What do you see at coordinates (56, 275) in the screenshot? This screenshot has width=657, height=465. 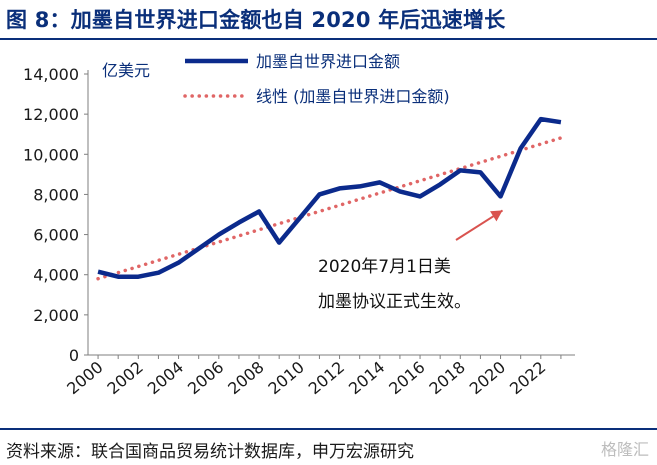 I see `y-tick-label: 4,000` at bounding box center [56, 275].